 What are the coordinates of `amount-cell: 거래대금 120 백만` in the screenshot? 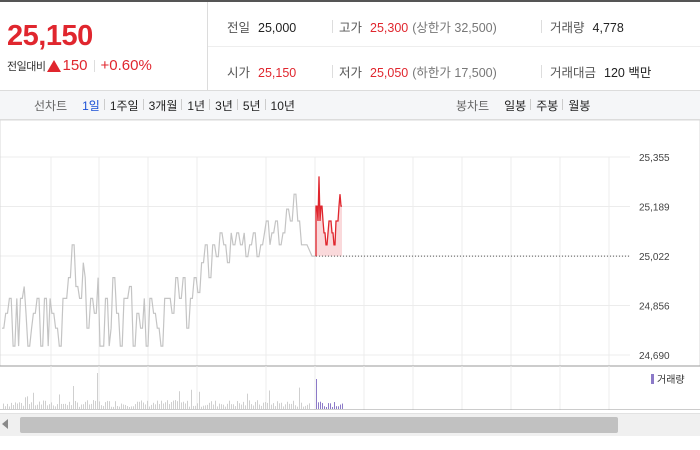 It's located at (600, 71).